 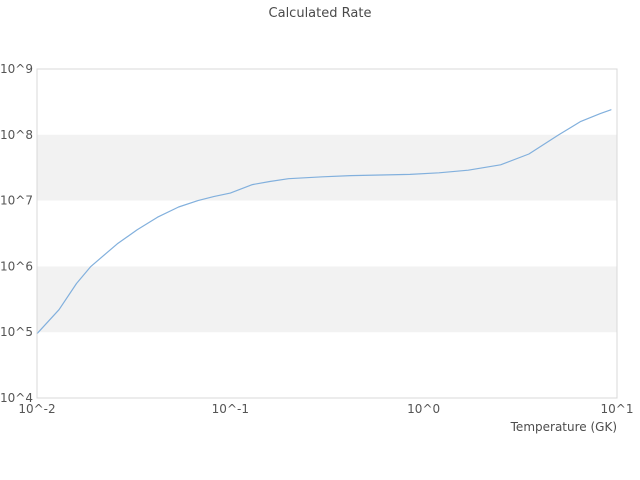 I want to click on y-tick-label: 10^5, so click(x=16, y=332).